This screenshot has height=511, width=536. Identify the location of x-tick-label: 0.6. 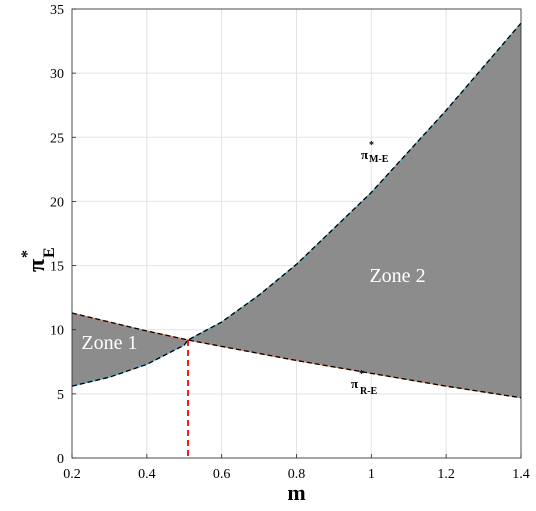
(222, 474).